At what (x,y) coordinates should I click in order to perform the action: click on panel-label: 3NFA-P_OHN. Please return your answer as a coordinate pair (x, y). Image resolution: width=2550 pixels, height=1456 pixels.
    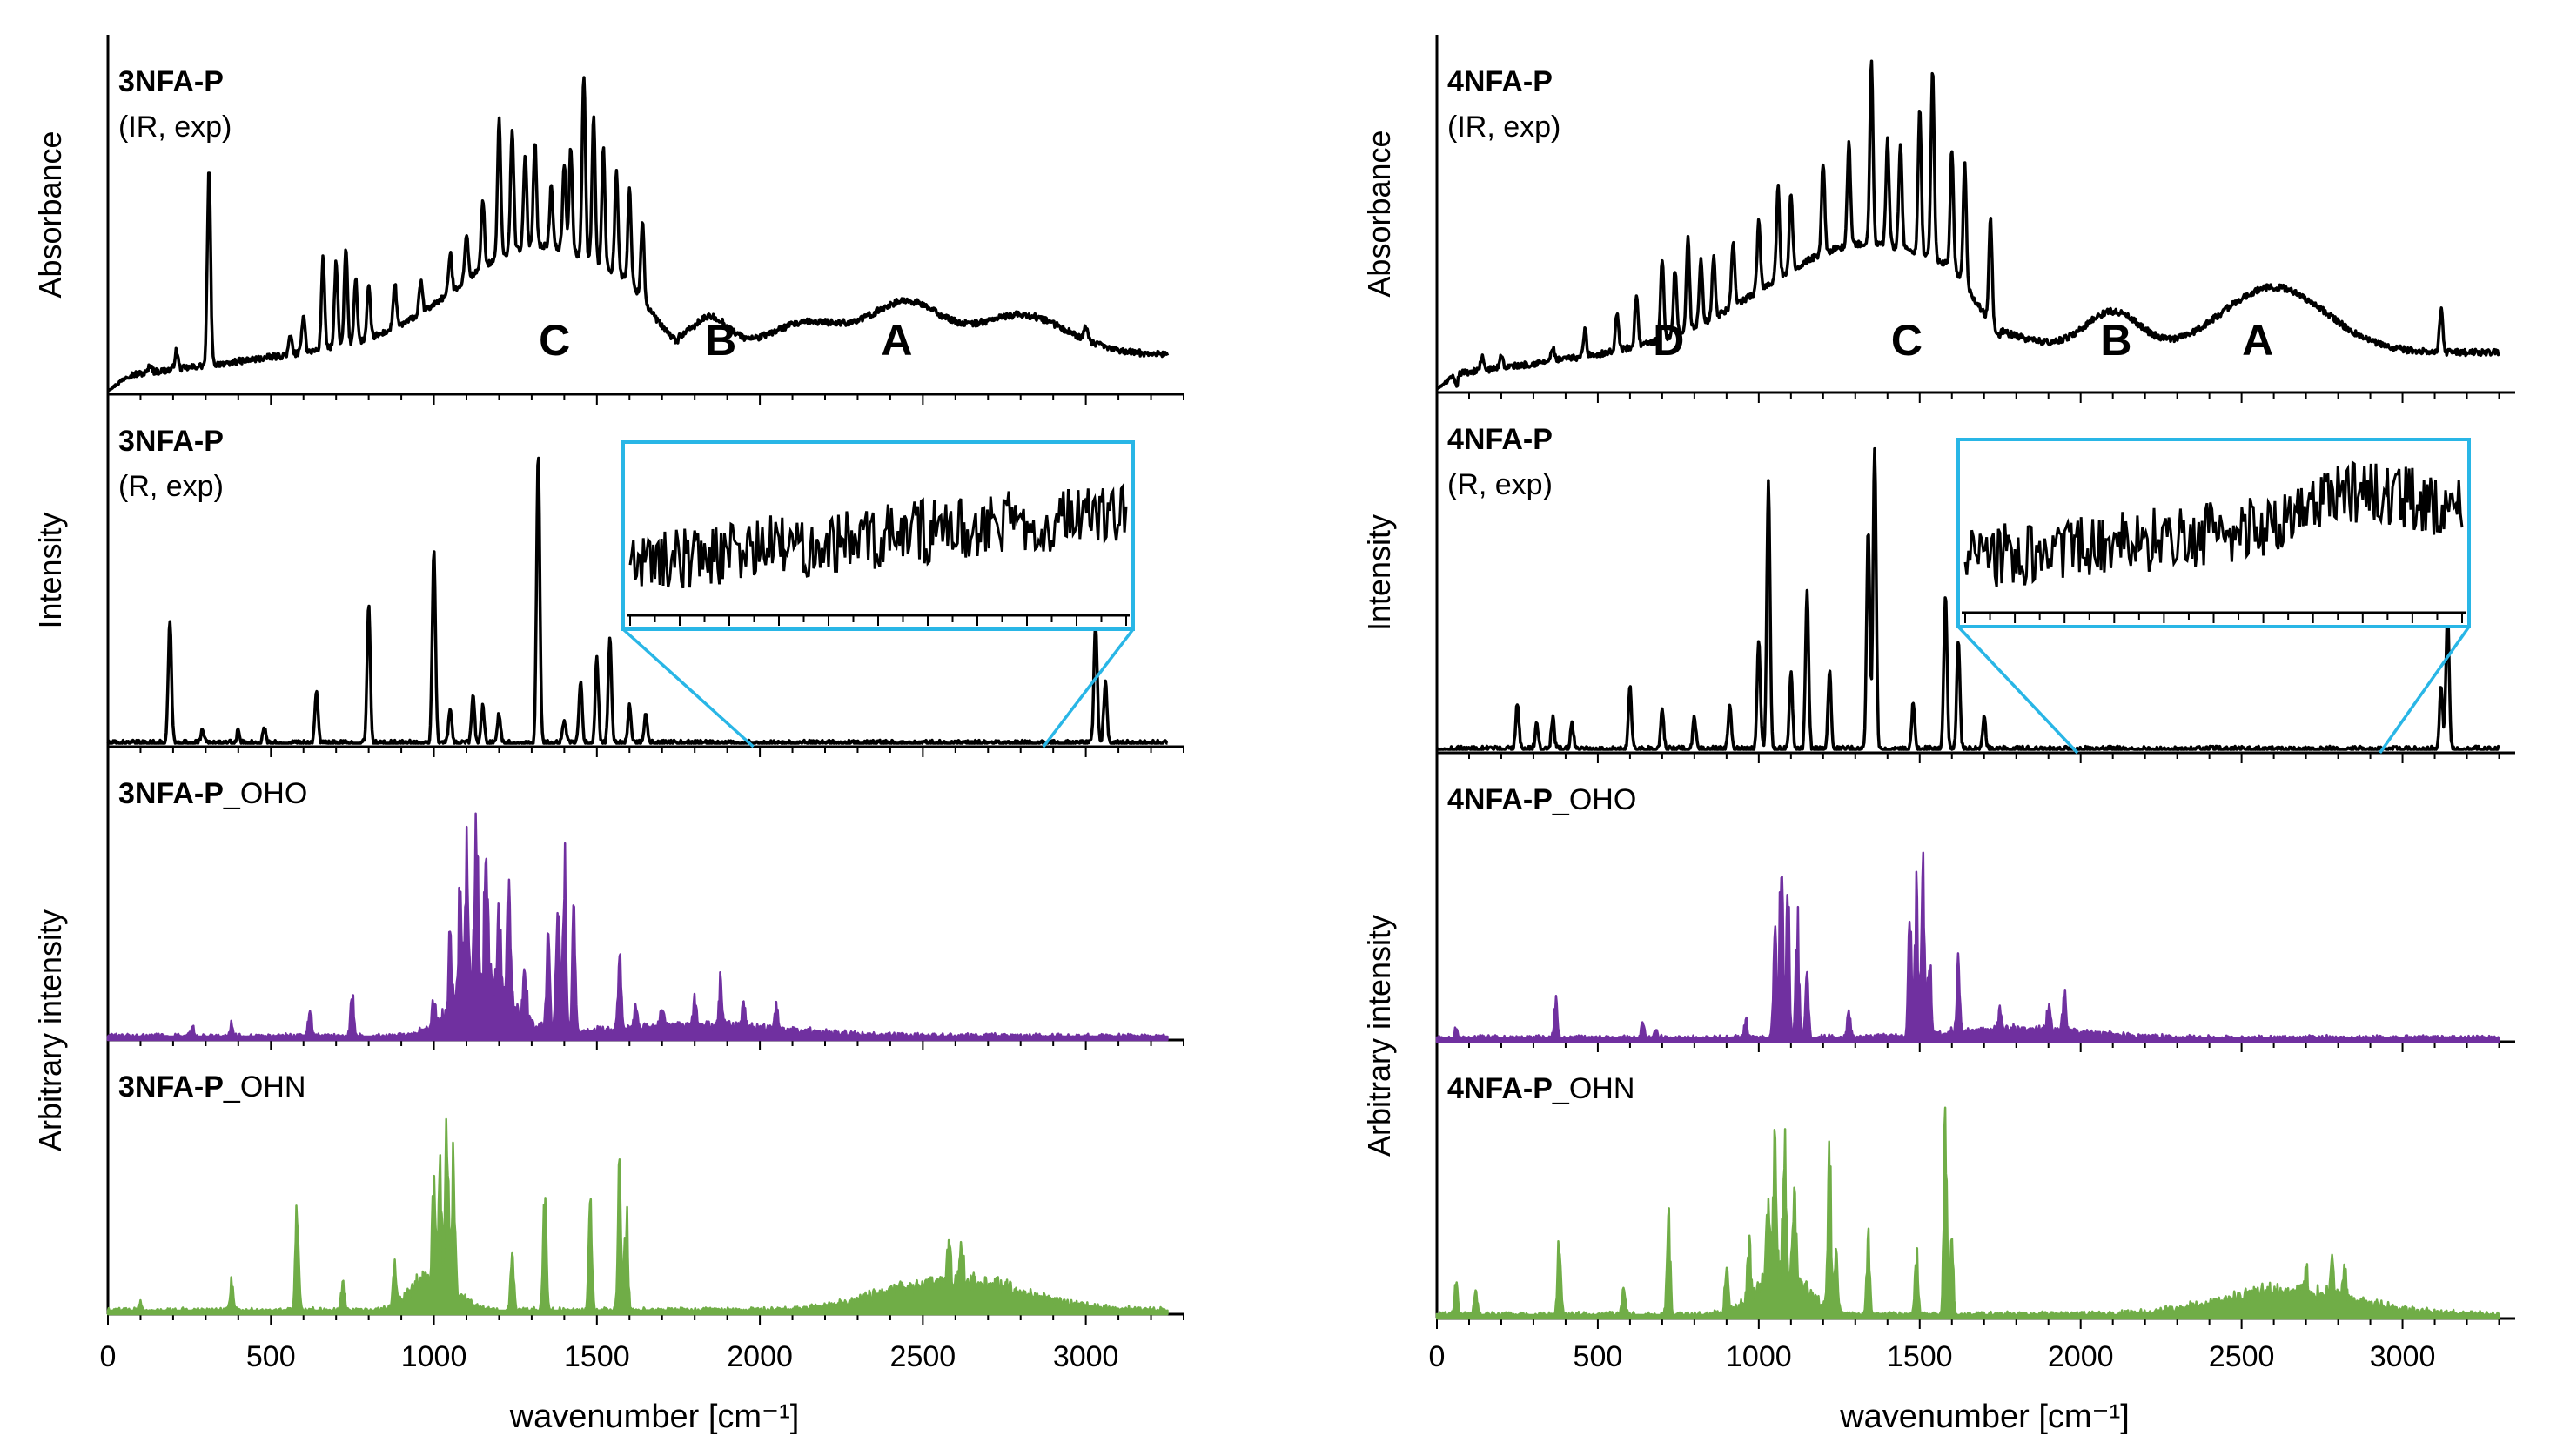
    Looking at the image, I should click on (211, 1087).